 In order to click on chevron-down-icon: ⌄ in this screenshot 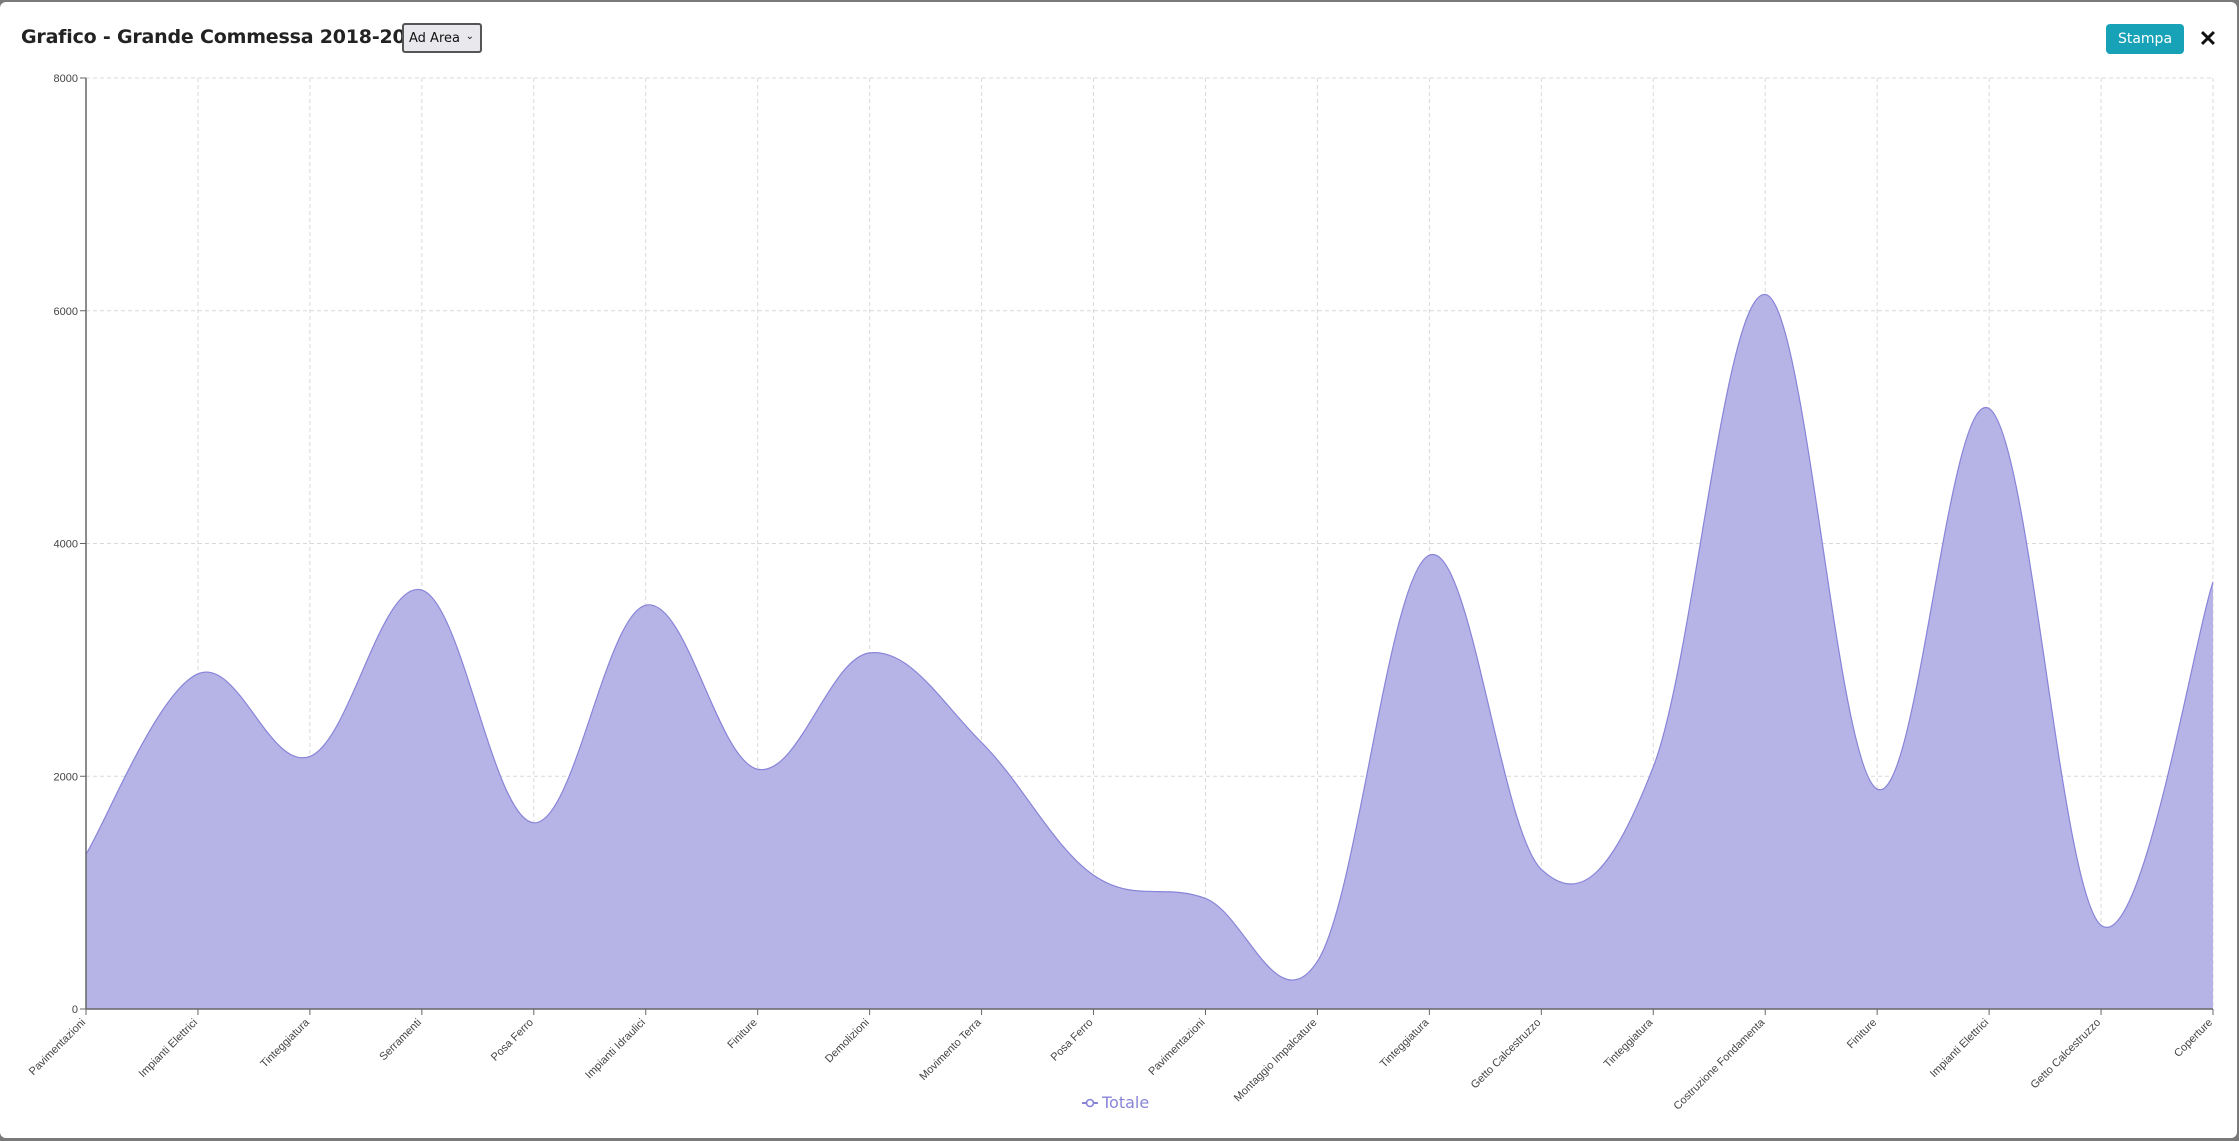, I will do `click(469, 36)`.